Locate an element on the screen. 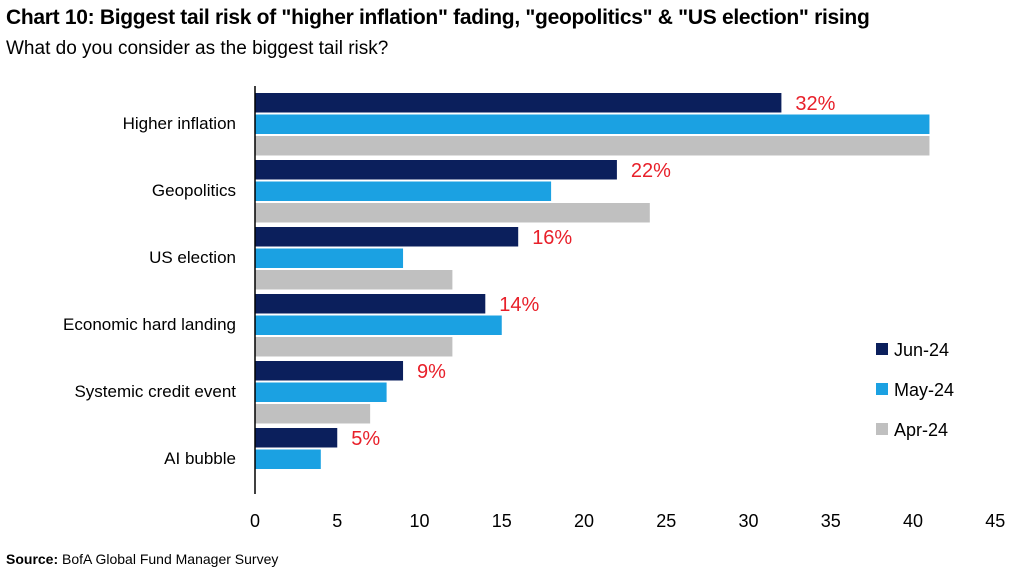 This screenshot has height=579, width=1024. x-tick-label: 40 is located at coordinates (913, 521).